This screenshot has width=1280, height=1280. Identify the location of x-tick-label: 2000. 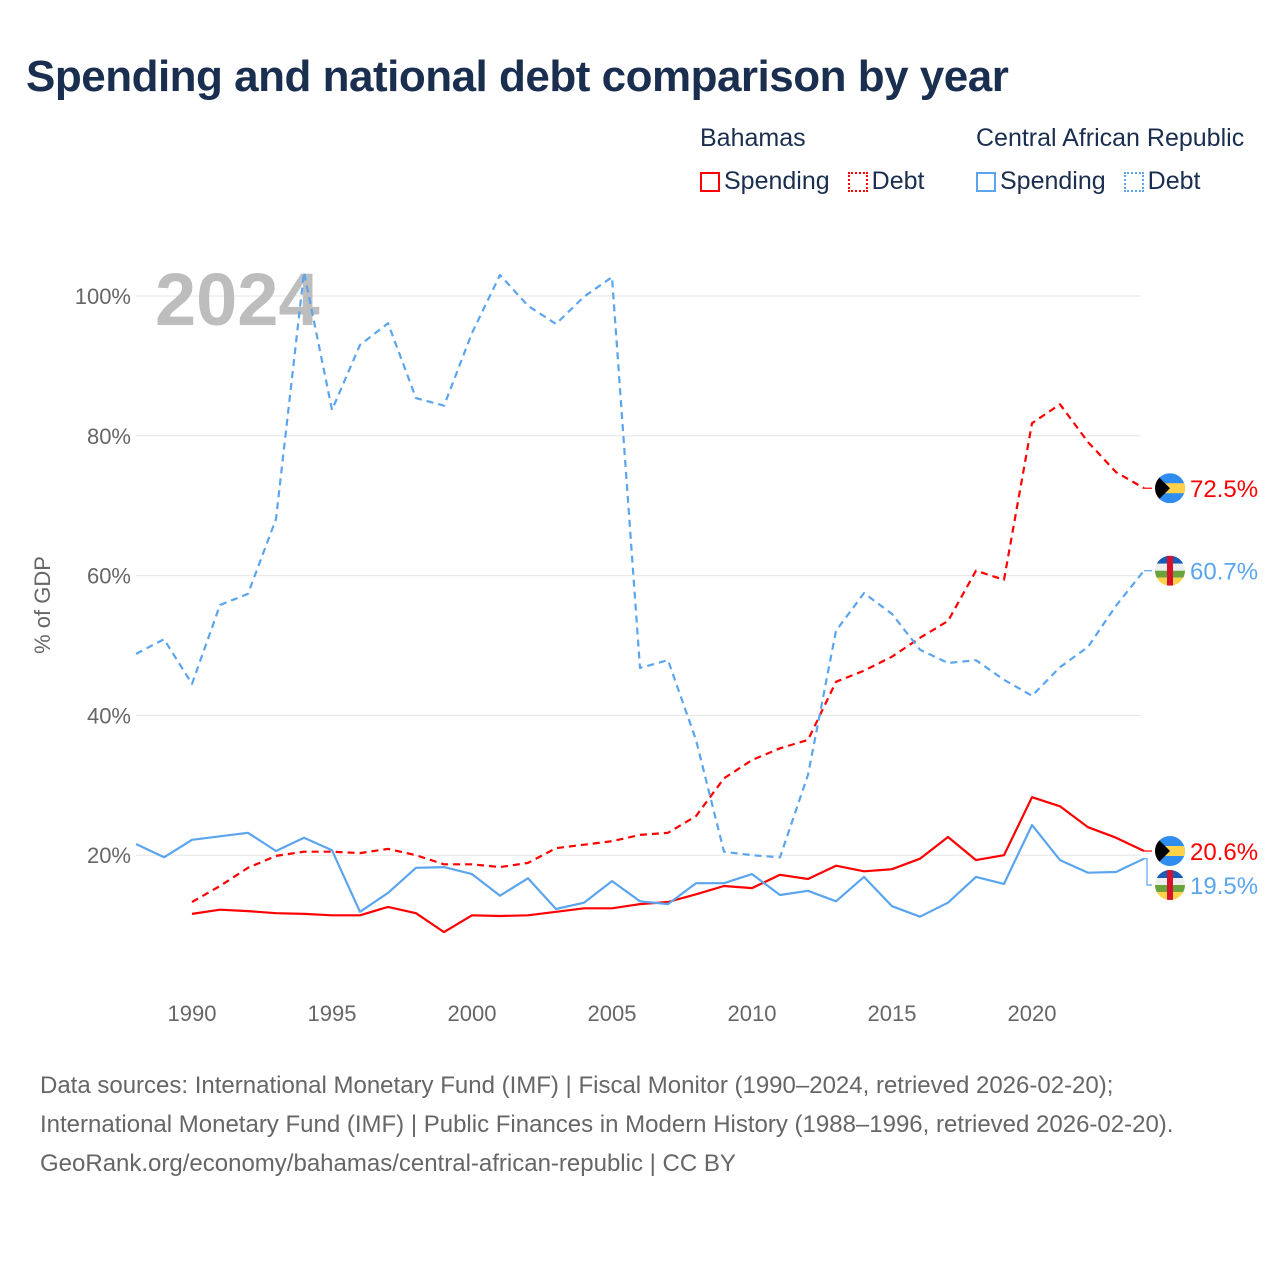
(472, 1013).